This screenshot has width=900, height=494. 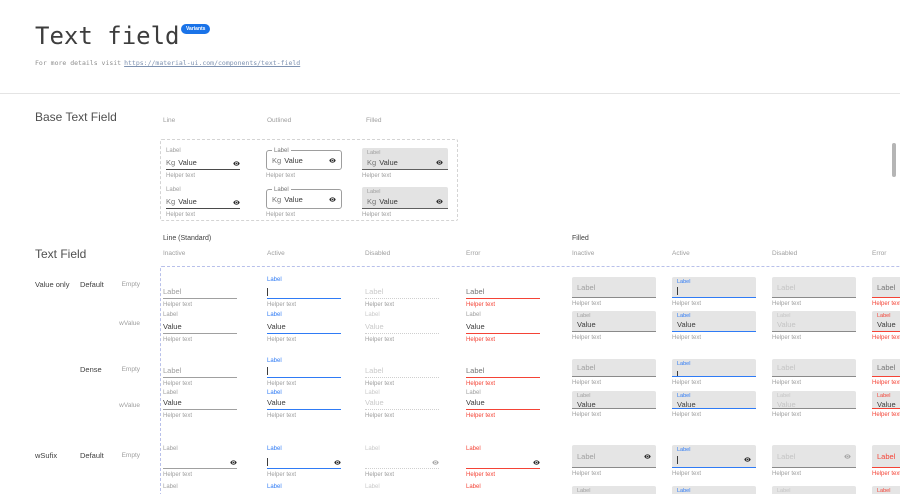 I want to click on text-input: Kg Value, so click(x=203, y=162).